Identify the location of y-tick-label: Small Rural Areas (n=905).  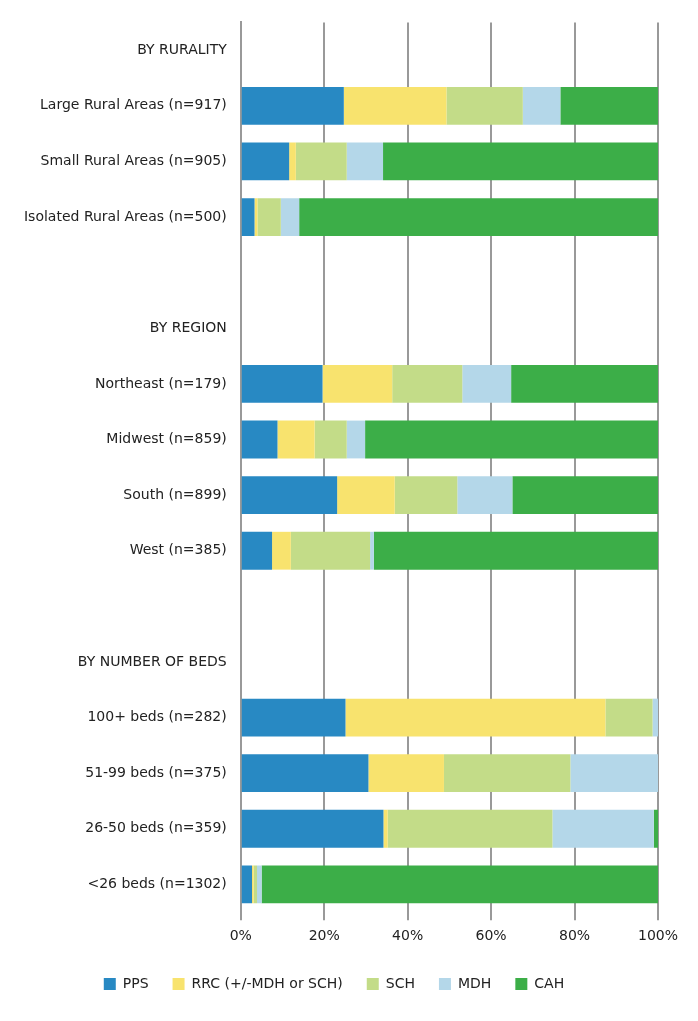
(133, 160).